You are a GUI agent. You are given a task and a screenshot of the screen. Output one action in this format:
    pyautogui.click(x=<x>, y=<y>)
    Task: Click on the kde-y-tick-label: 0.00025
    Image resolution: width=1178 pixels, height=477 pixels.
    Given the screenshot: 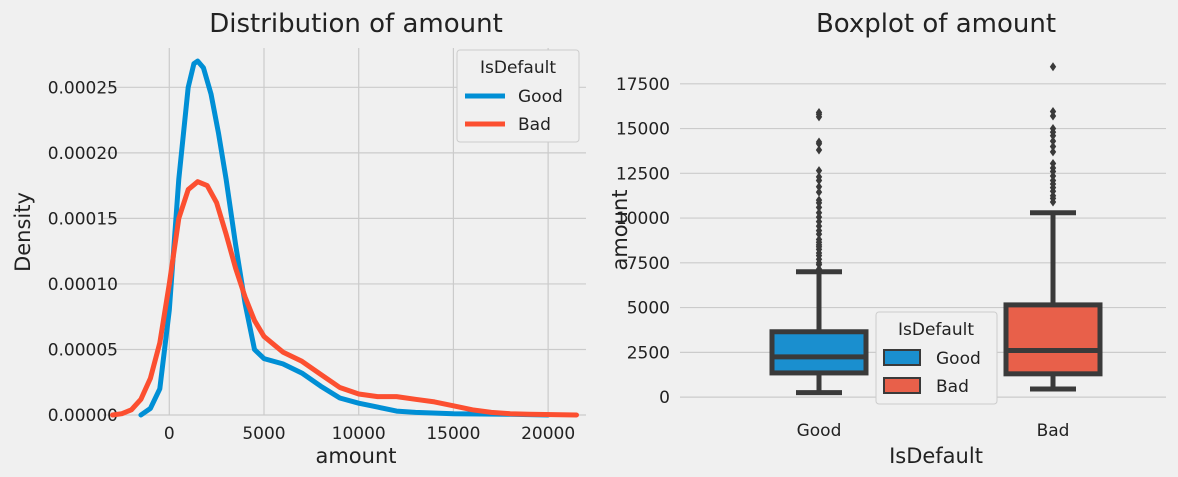 What is the action you would take?
    pyautogui.click(x=83, y=88)
    